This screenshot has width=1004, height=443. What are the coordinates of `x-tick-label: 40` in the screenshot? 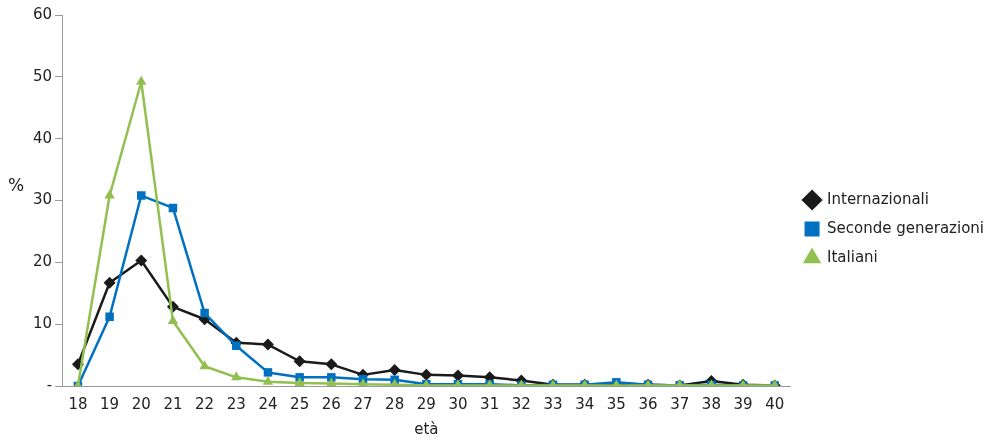 It's located at (775, 403).